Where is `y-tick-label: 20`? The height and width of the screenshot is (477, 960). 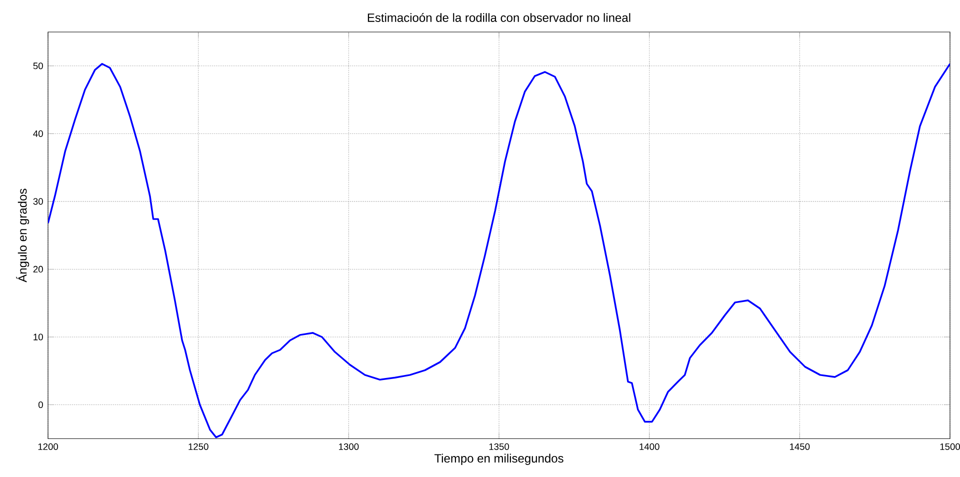 y-tick-label: 20 is located at coordinates (38, 269).